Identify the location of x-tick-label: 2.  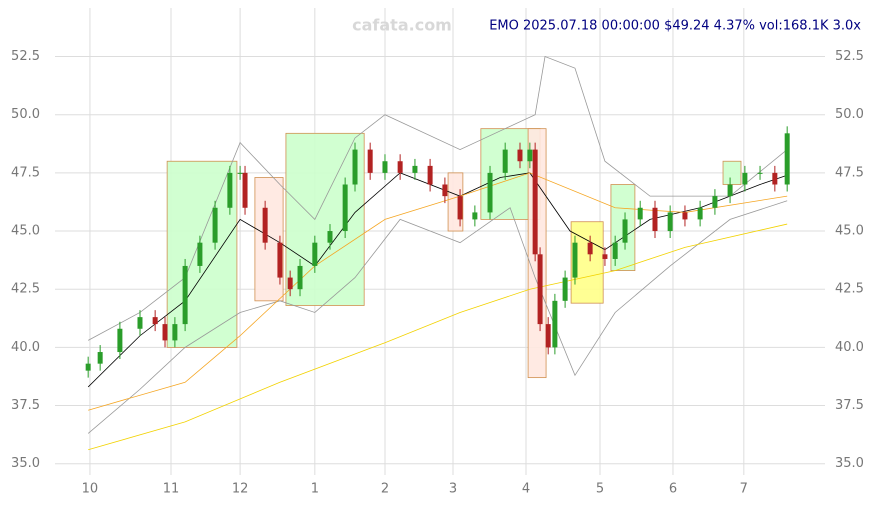
(385, 489).